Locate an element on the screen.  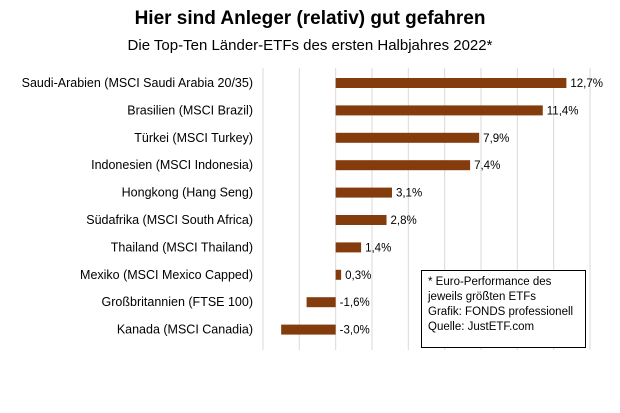
chart-title: Hier sind Anleger (relativ) gut gefahren is located at coordinates (310, 18).